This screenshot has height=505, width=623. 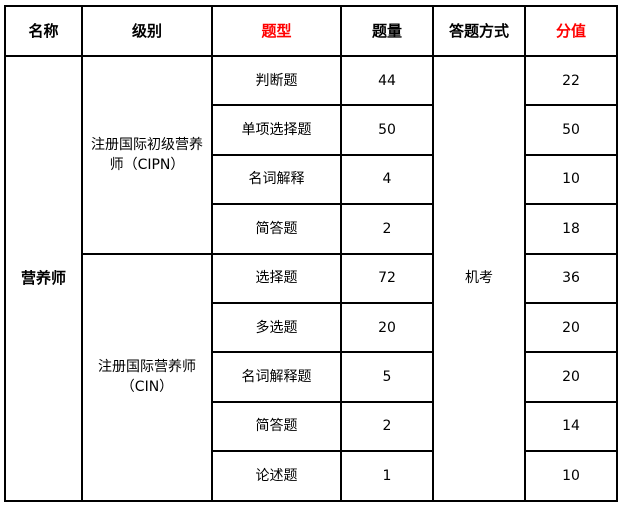 I want to click on table-row: 名词解释题 5 20, so click(x=311, y=377).